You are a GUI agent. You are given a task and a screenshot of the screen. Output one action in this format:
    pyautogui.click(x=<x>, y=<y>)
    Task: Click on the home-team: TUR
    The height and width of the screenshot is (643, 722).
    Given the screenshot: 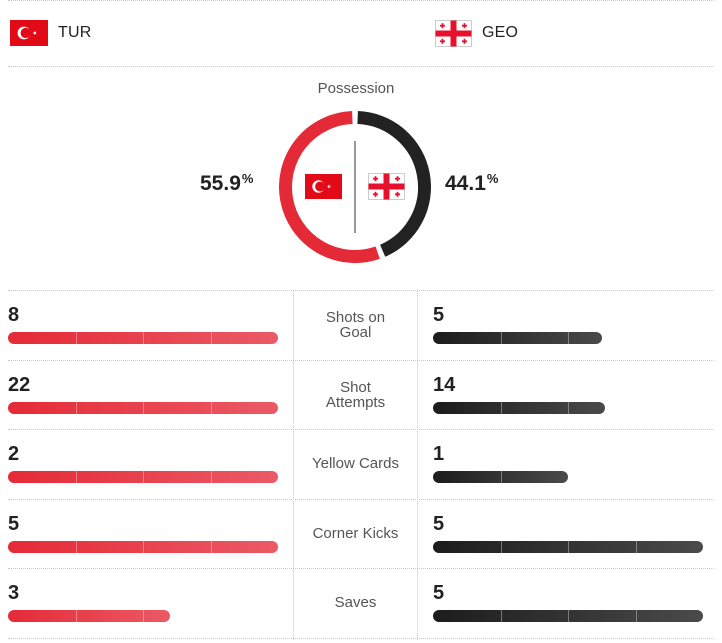 What is the action you would take?
    pyautogui.click(x=50, y=33)
    